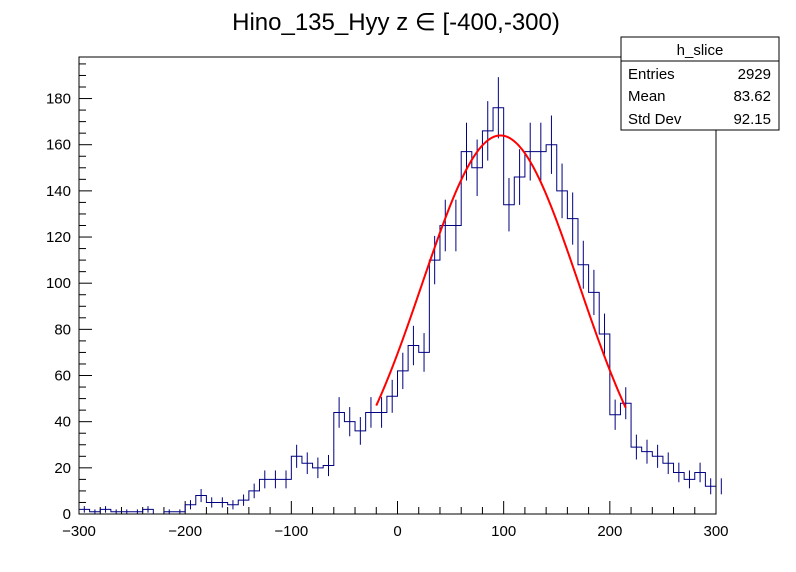 The width and height of the screenshot is (796, 572). Describe the element at coordinates (62, 468) in the screenshot. I see `y-tick-label: 20` at that location.